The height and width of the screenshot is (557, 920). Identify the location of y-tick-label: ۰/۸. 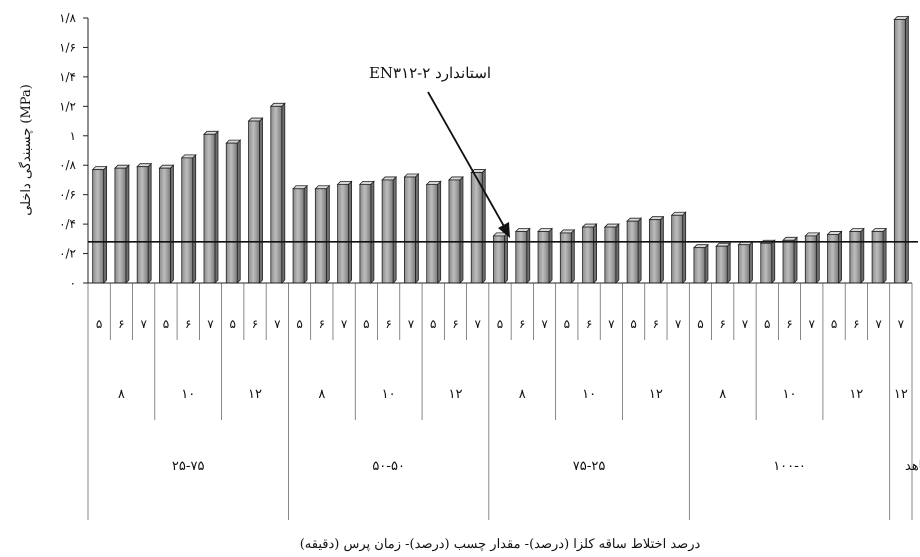
(67, 165).